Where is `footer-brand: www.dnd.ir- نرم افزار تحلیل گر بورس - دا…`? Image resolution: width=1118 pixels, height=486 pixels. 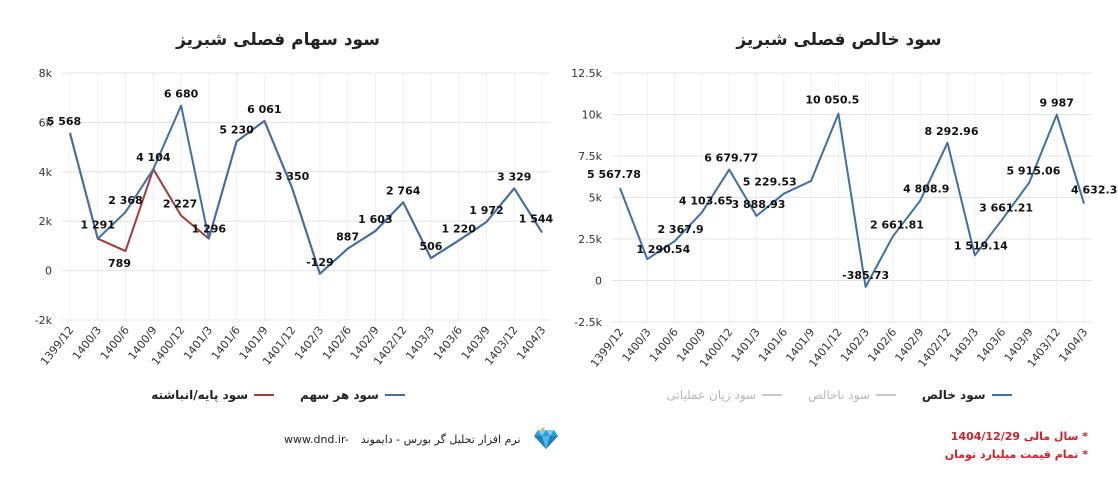 footer-brand: www.dnd.ir- نرم افزار تحلیل گر بورس - دا… is located at coordinates (421, 439).